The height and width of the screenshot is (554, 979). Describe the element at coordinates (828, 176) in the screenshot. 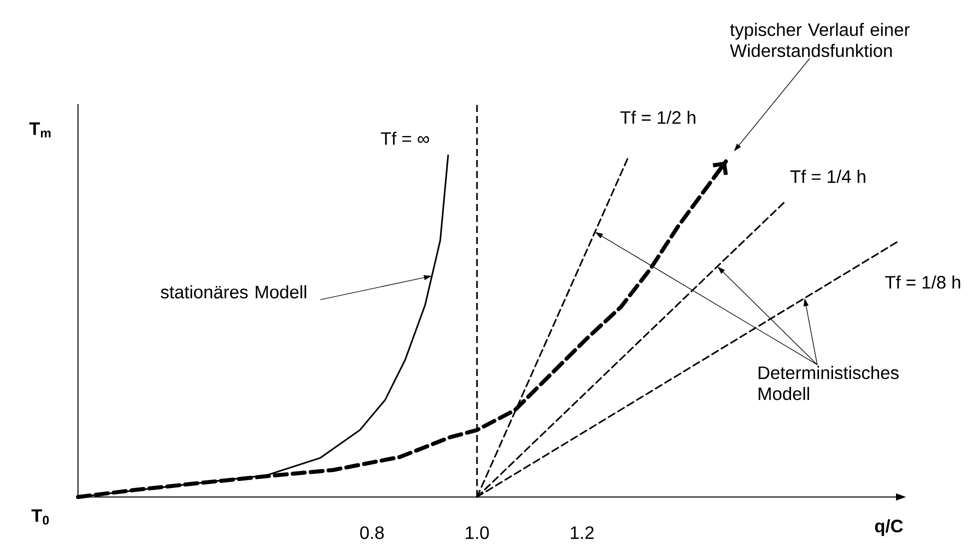

I see `series-label: Tf = 1/4 h` at that location.